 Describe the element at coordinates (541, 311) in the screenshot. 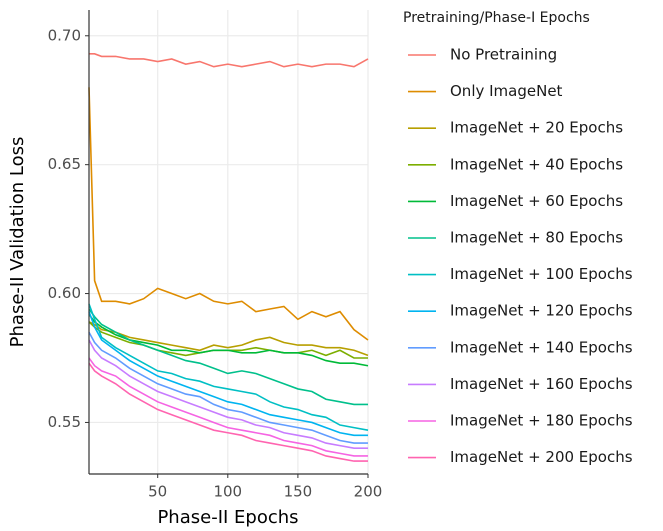

I see `legend-label: ImageNet + 120 Epochs` at that location.